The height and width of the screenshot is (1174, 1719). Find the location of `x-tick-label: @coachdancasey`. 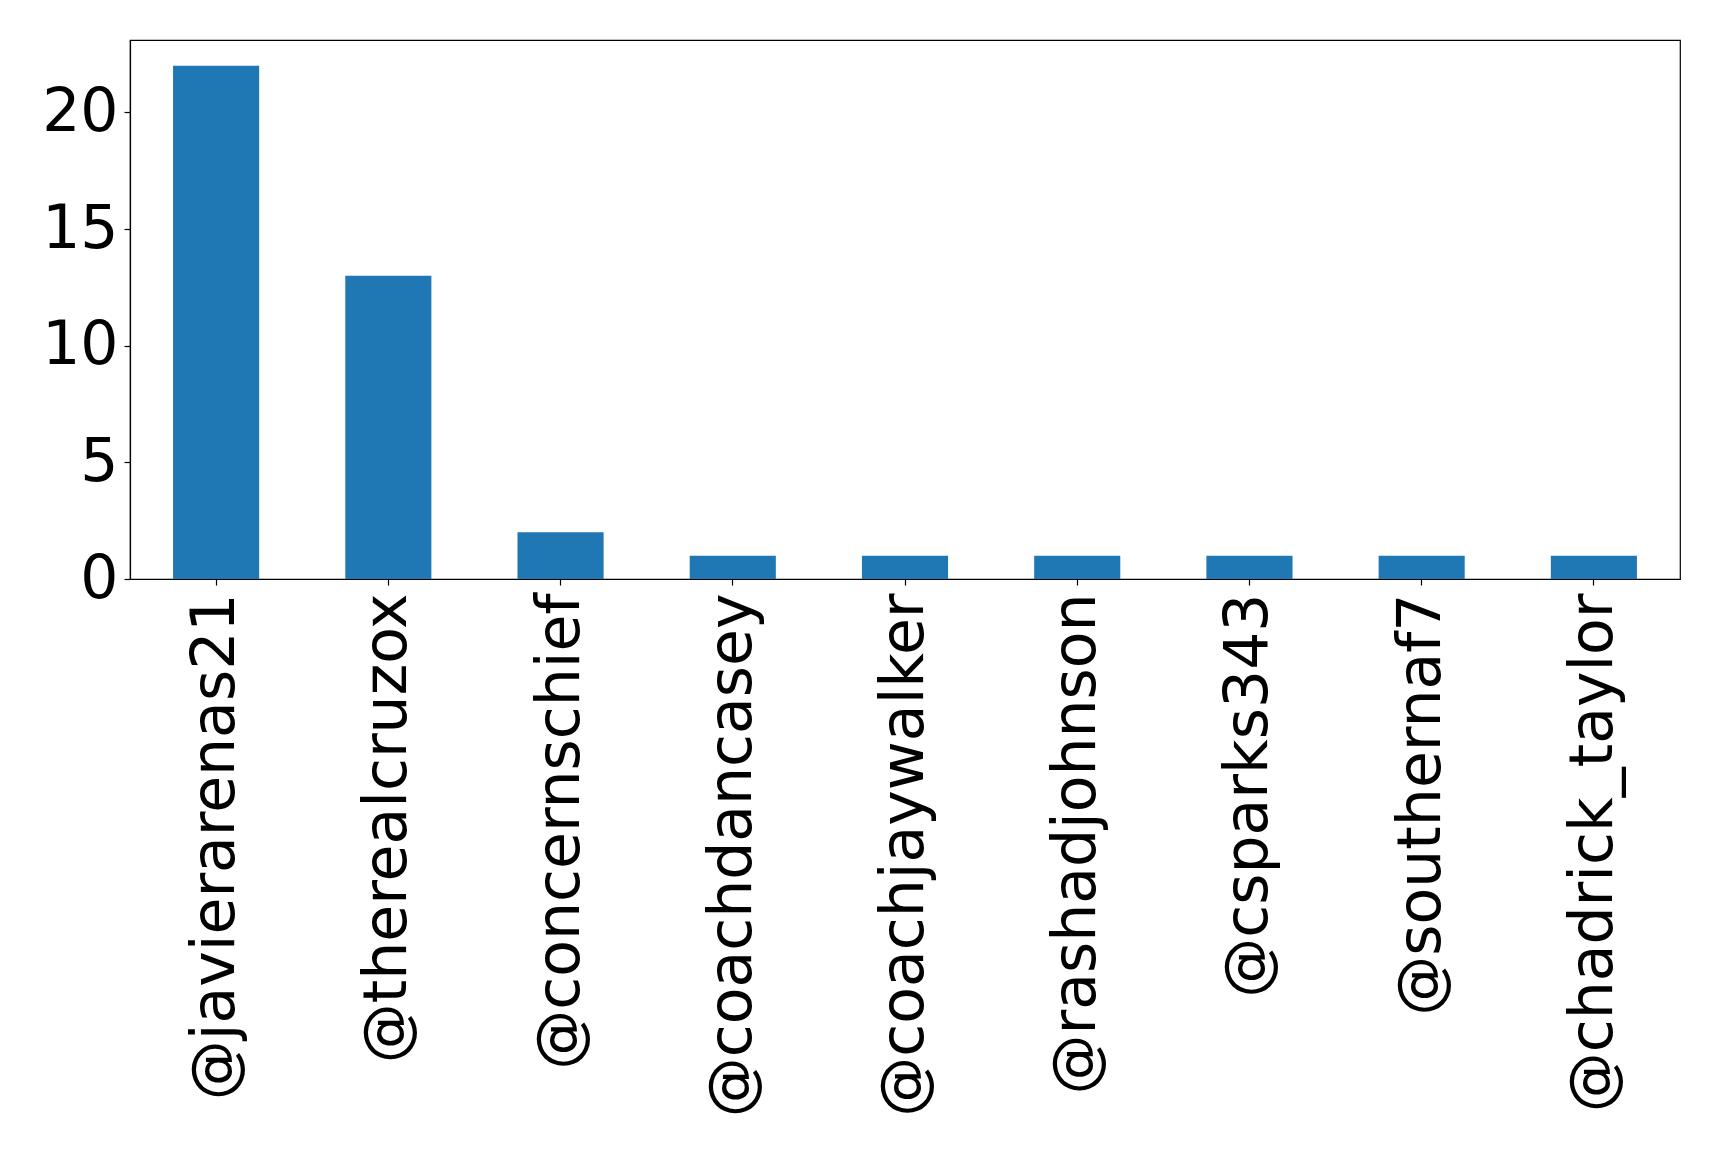

x-tick-label: @coachdancasey is located at coordinates (729, 855).